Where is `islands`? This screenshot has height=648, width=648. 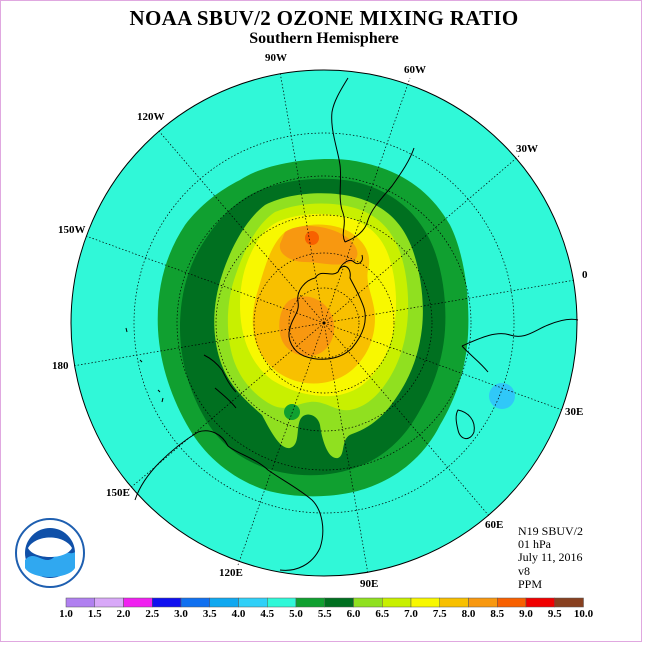 islands is located at coordinates (144, 365).